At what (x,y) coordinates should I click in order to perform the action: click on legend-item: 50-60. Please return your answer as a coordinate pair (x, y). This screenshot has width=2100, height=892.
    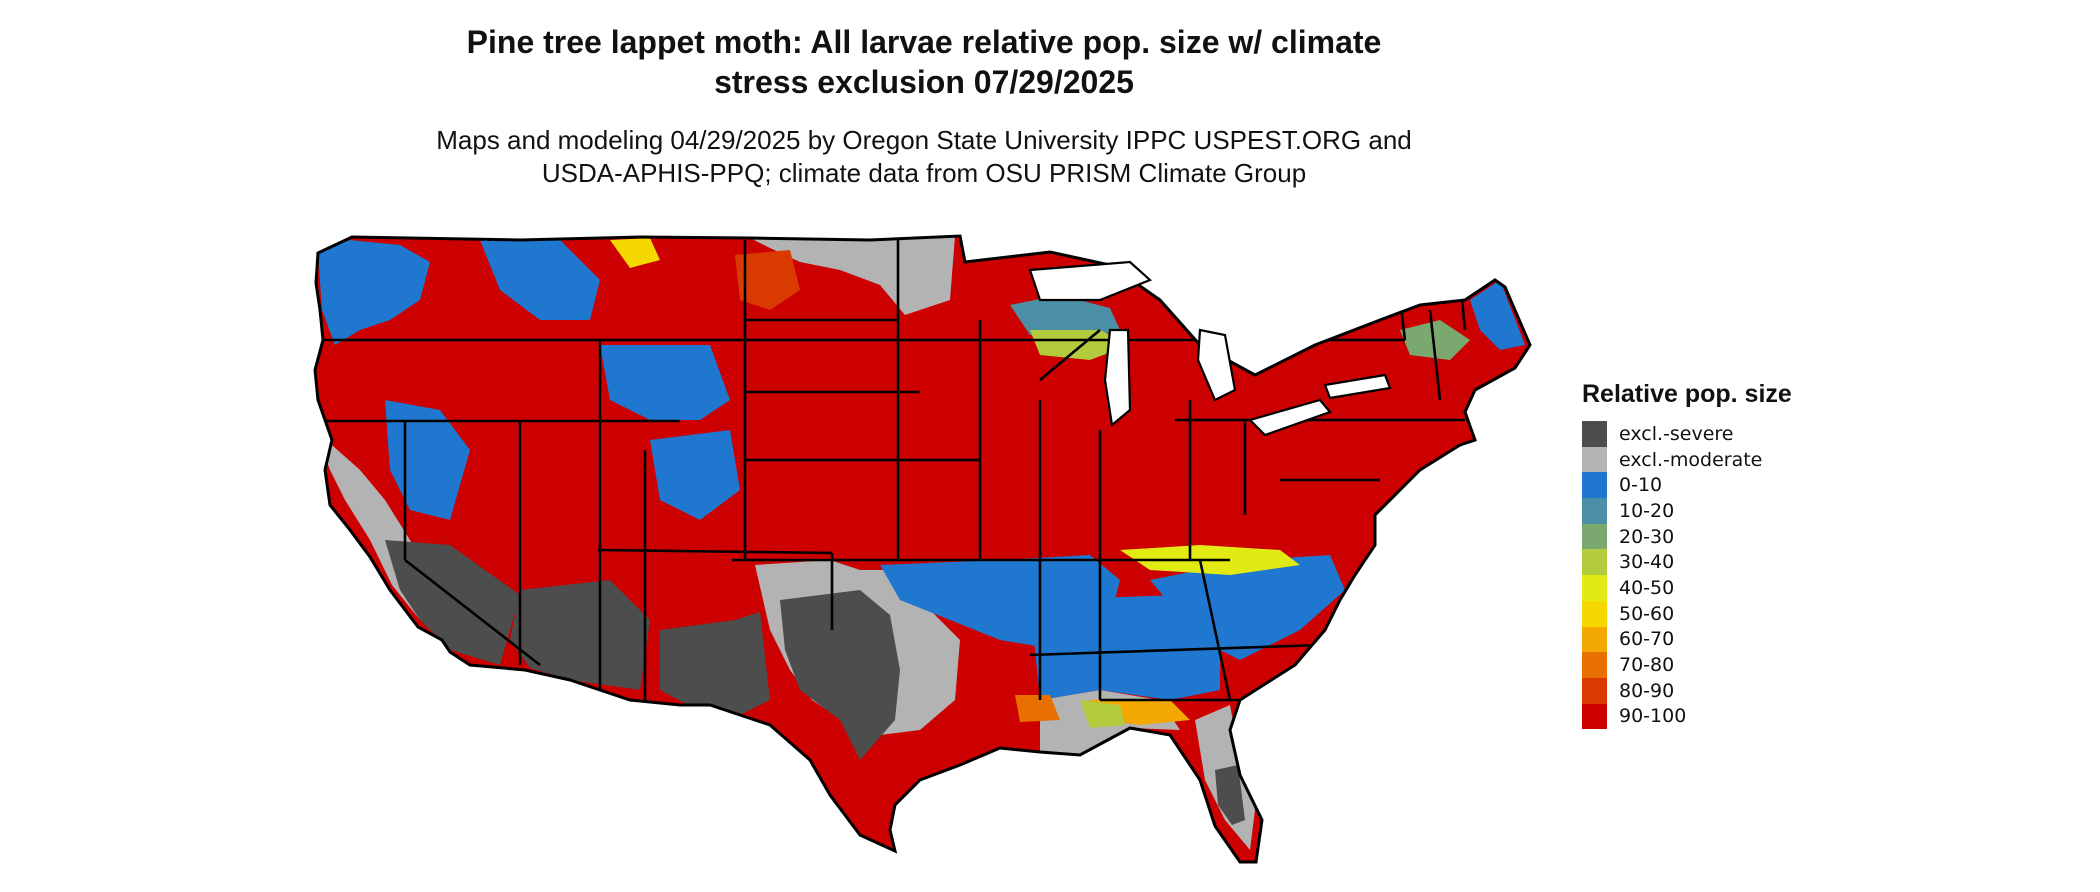
    Looking at the image, I should click on (1687, 613).